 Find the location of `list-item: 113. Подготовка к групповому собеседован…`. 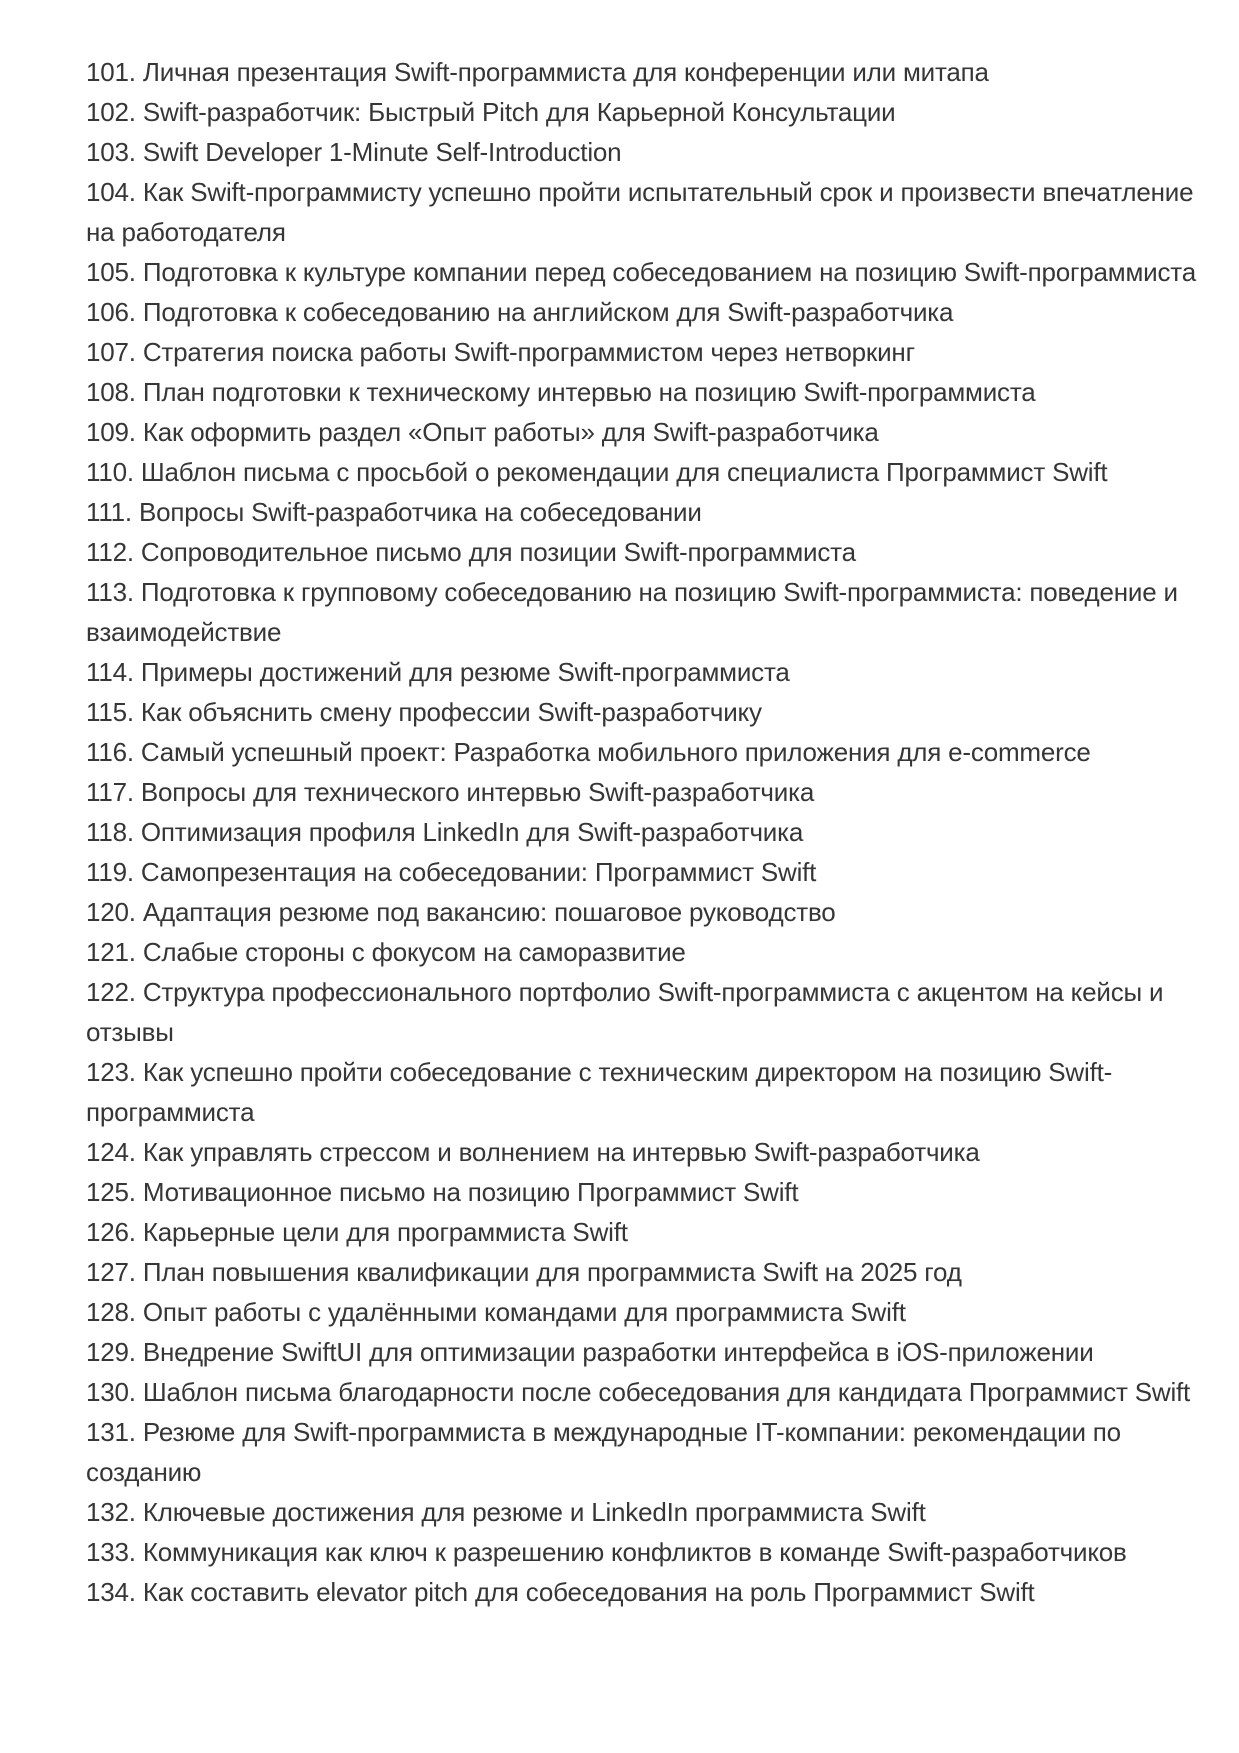

list-item: 113. Подготовка к групповому собеседован… is located at coordinates (632, 612).